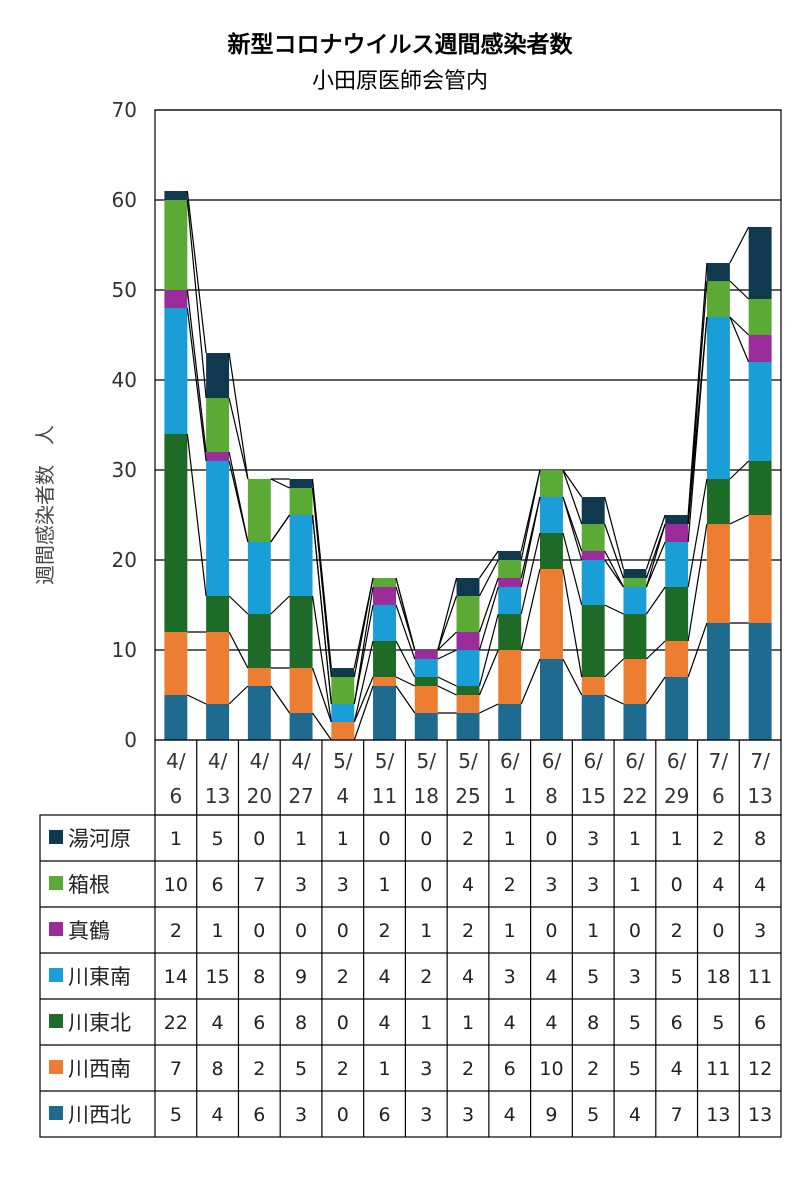 The width and height of the screenshot is (800, 1204). Describe the element at coordinates (300, 796) in the screenshot. I see `x-tick-label: 27` at that location.